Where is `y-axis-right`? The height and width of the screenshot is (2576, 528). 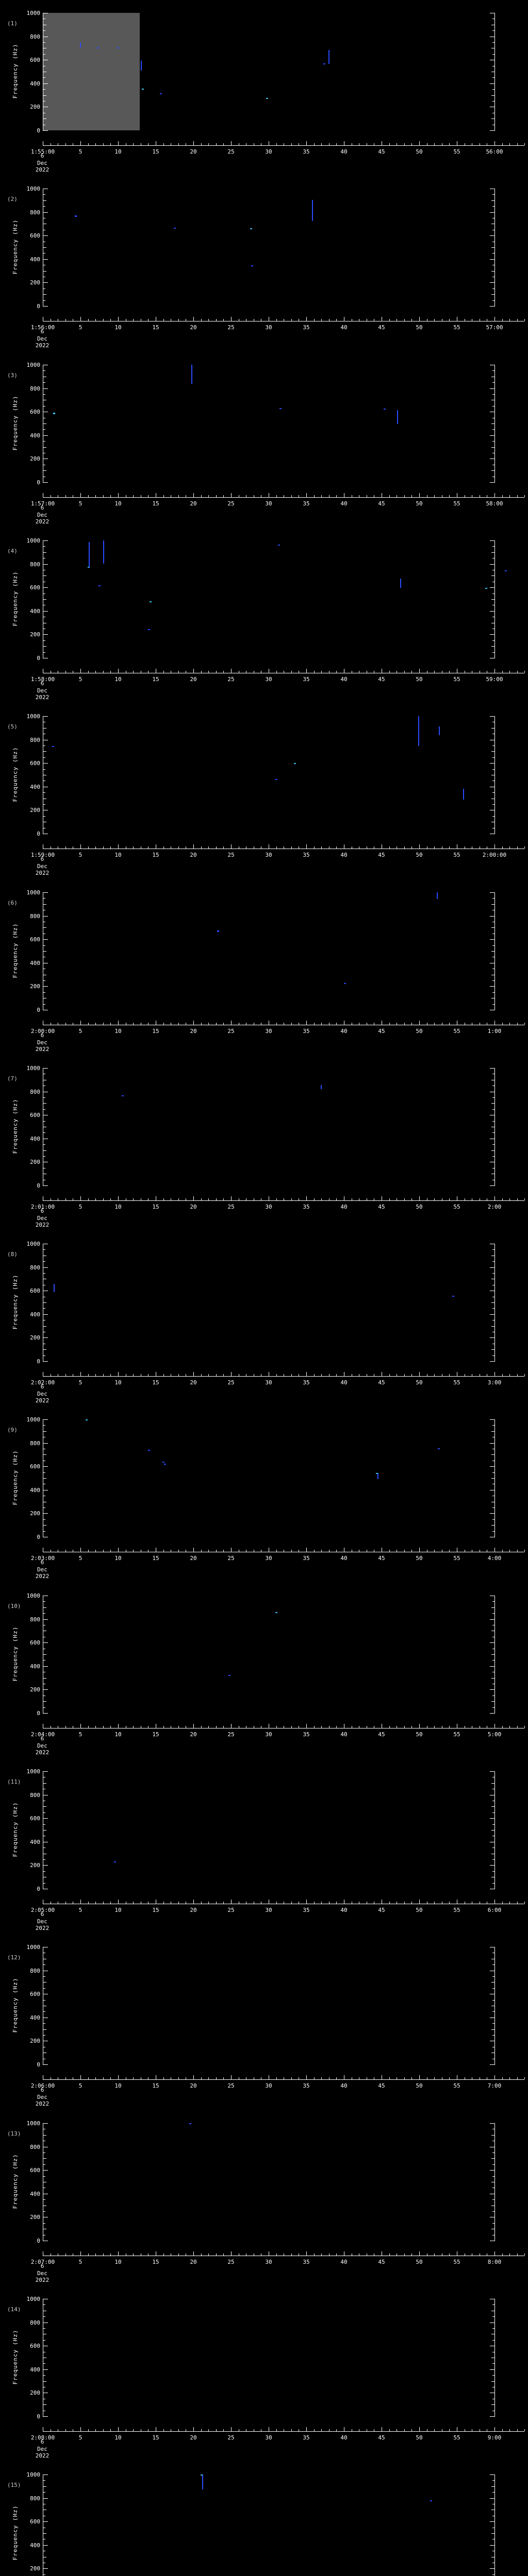 y-axis-right is located at coordinates (494, 1303).